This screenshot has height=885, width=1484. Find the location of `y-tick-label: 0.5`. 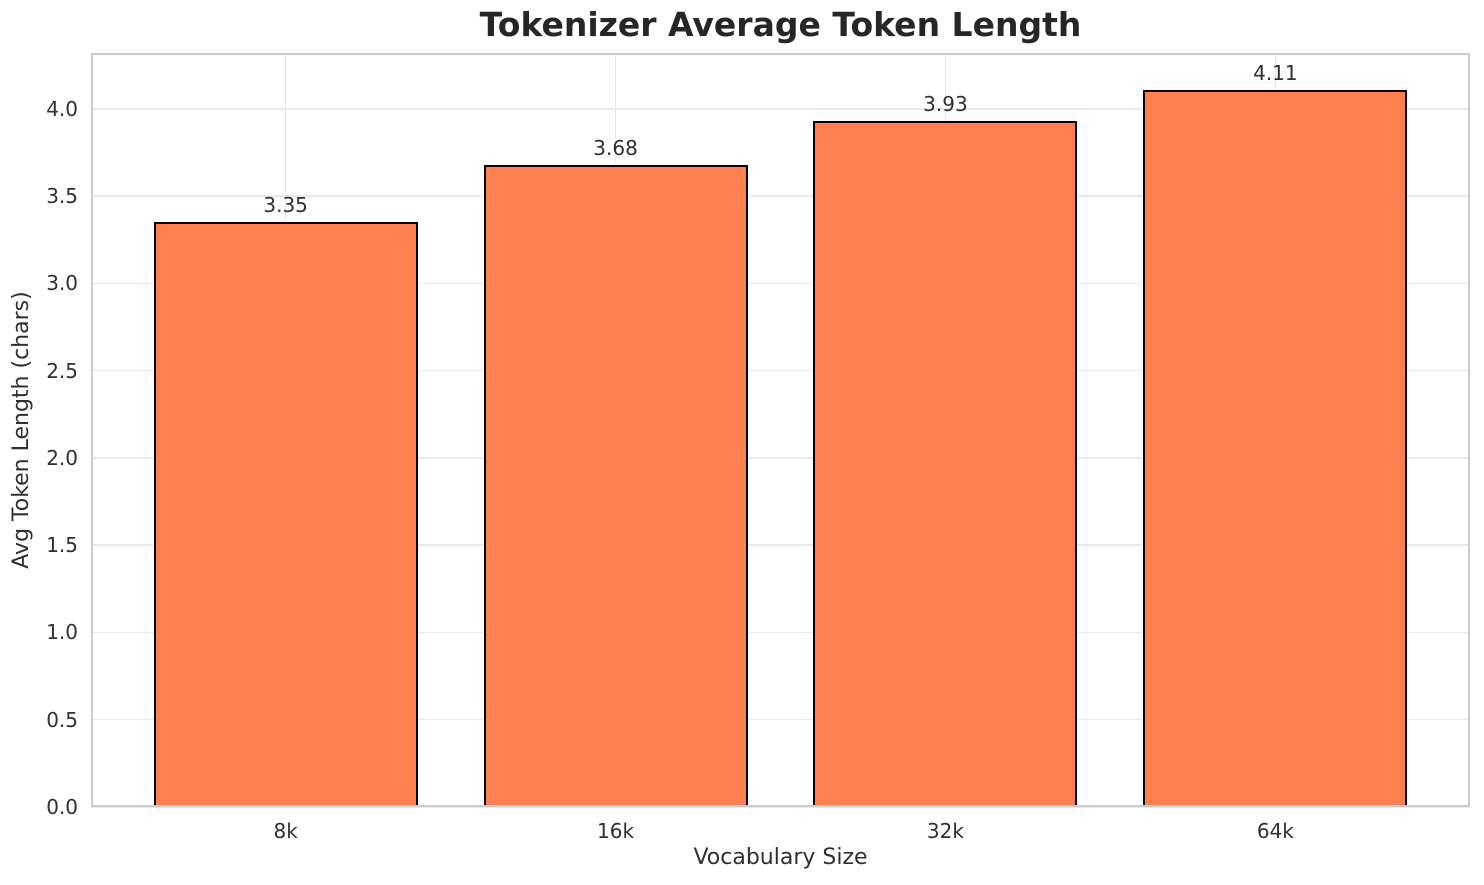

y-tick-label: 0.5 is located at coordinates (62, 719).